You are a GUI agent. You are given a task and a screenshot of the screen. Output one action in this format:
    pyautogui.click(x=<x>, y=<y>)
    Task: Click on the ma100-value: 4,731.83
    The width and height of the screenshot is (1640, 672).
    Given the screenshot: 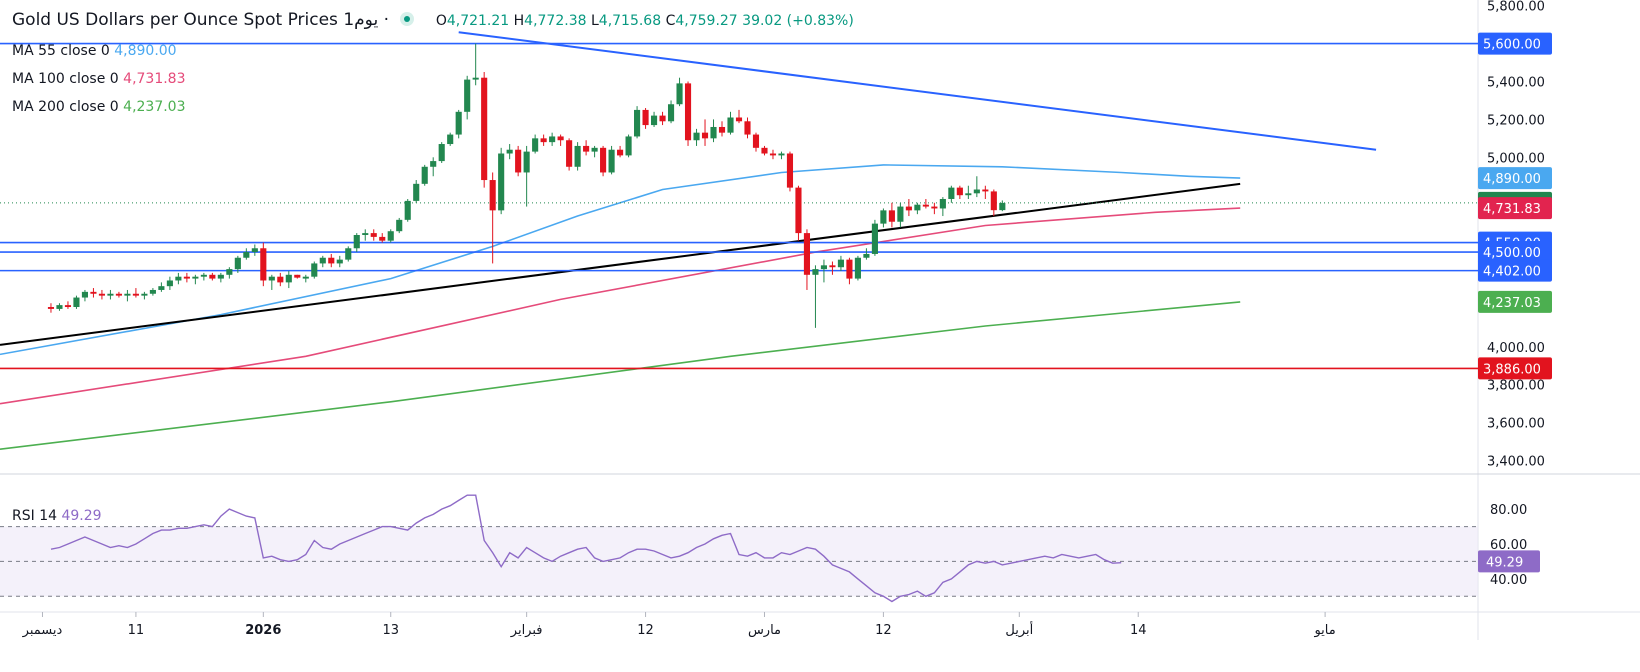 What is the action you would take?
    pyautogui.click(x=154, y=79)
    